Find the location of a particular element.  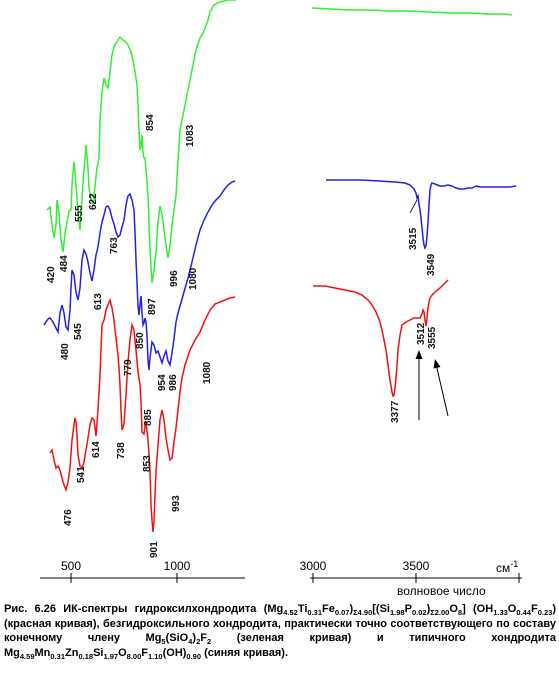

peak-label-blue-885: 885 is located at coordinates (148, 417).